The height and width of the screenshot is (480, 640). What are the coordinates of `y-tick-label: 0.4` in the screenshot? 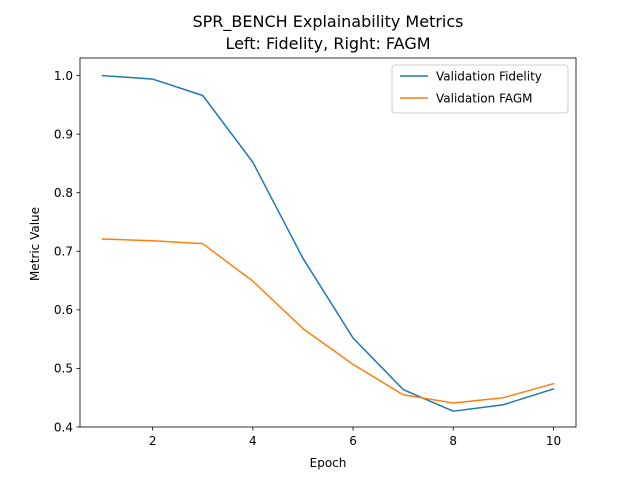 It's located at (63, 427).